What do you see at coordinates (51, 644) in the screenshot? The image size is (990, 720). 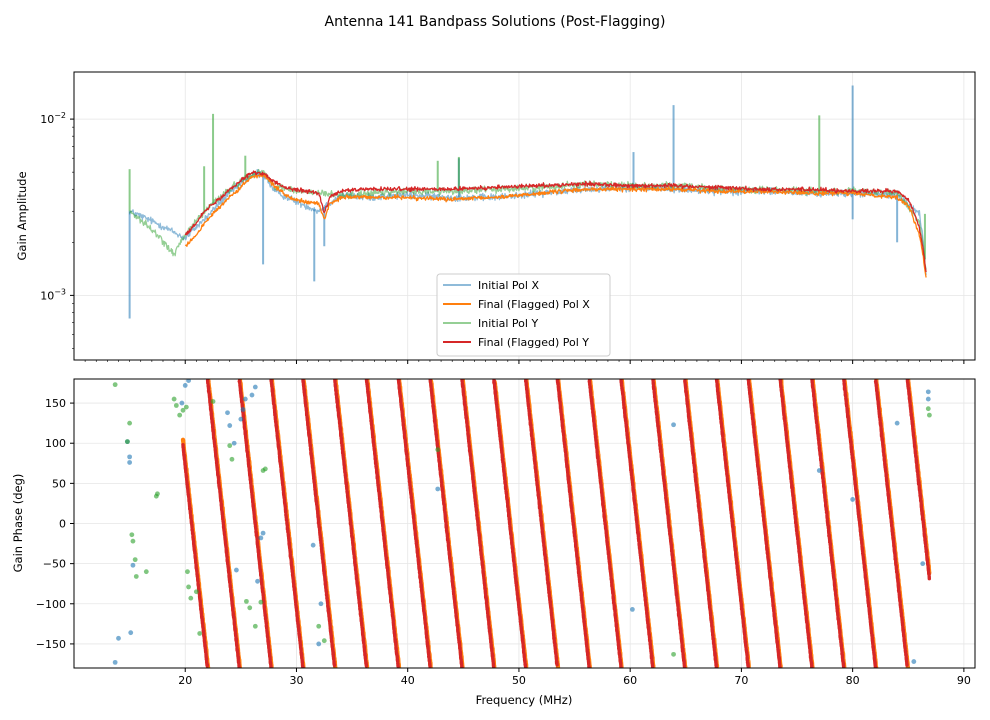 I see `phase-y-tick-label: −150` at bounding box center [51, 644].